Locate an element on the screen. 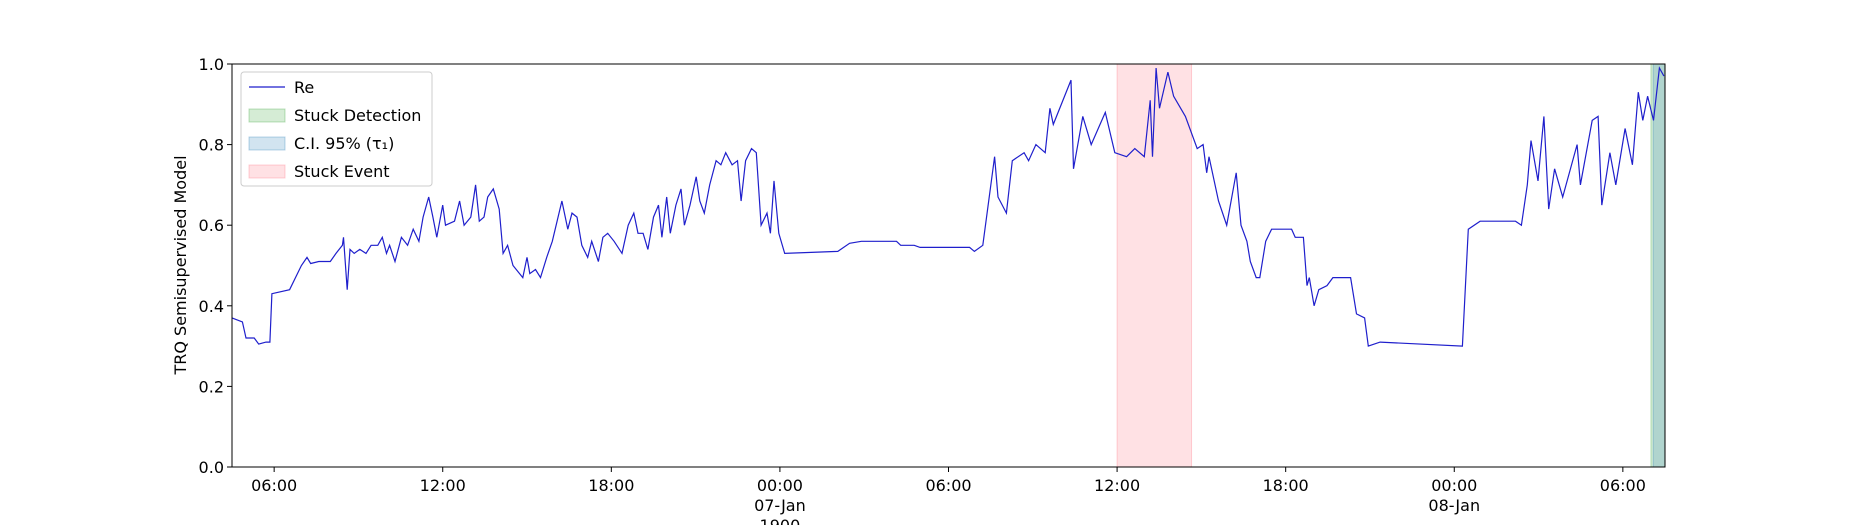 The width and height of the screenshot is (1850, 525). legend-label: Stuck Event is located at coordinates (342, 171).